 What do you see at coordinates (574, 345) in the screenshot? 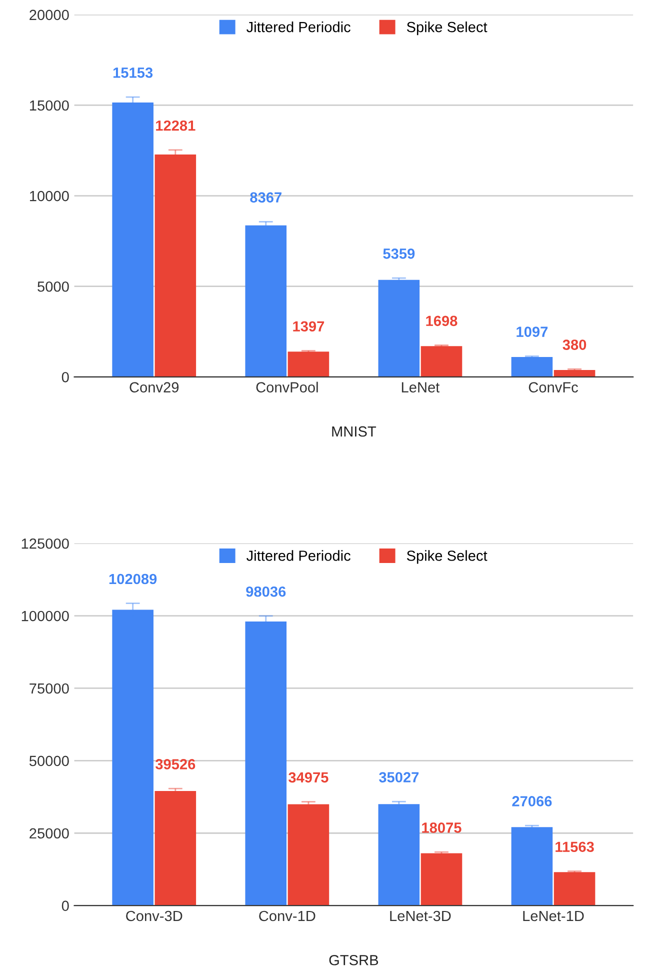
I see `data-label: 380` at bounding box center [574, 345].